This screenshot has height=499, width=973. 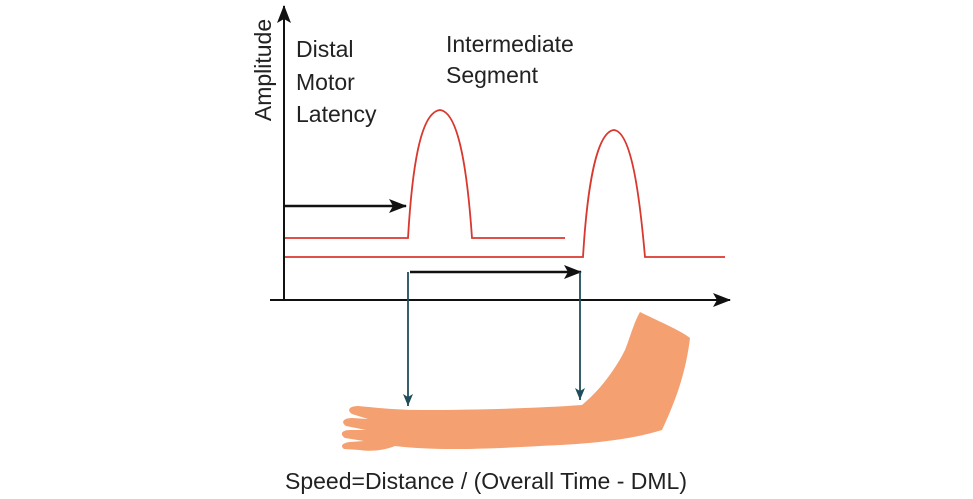 What do you see at coordinates (336, 114) in the screenshot?
I see `dml-label: Latency` at bounding box center [336, 114].